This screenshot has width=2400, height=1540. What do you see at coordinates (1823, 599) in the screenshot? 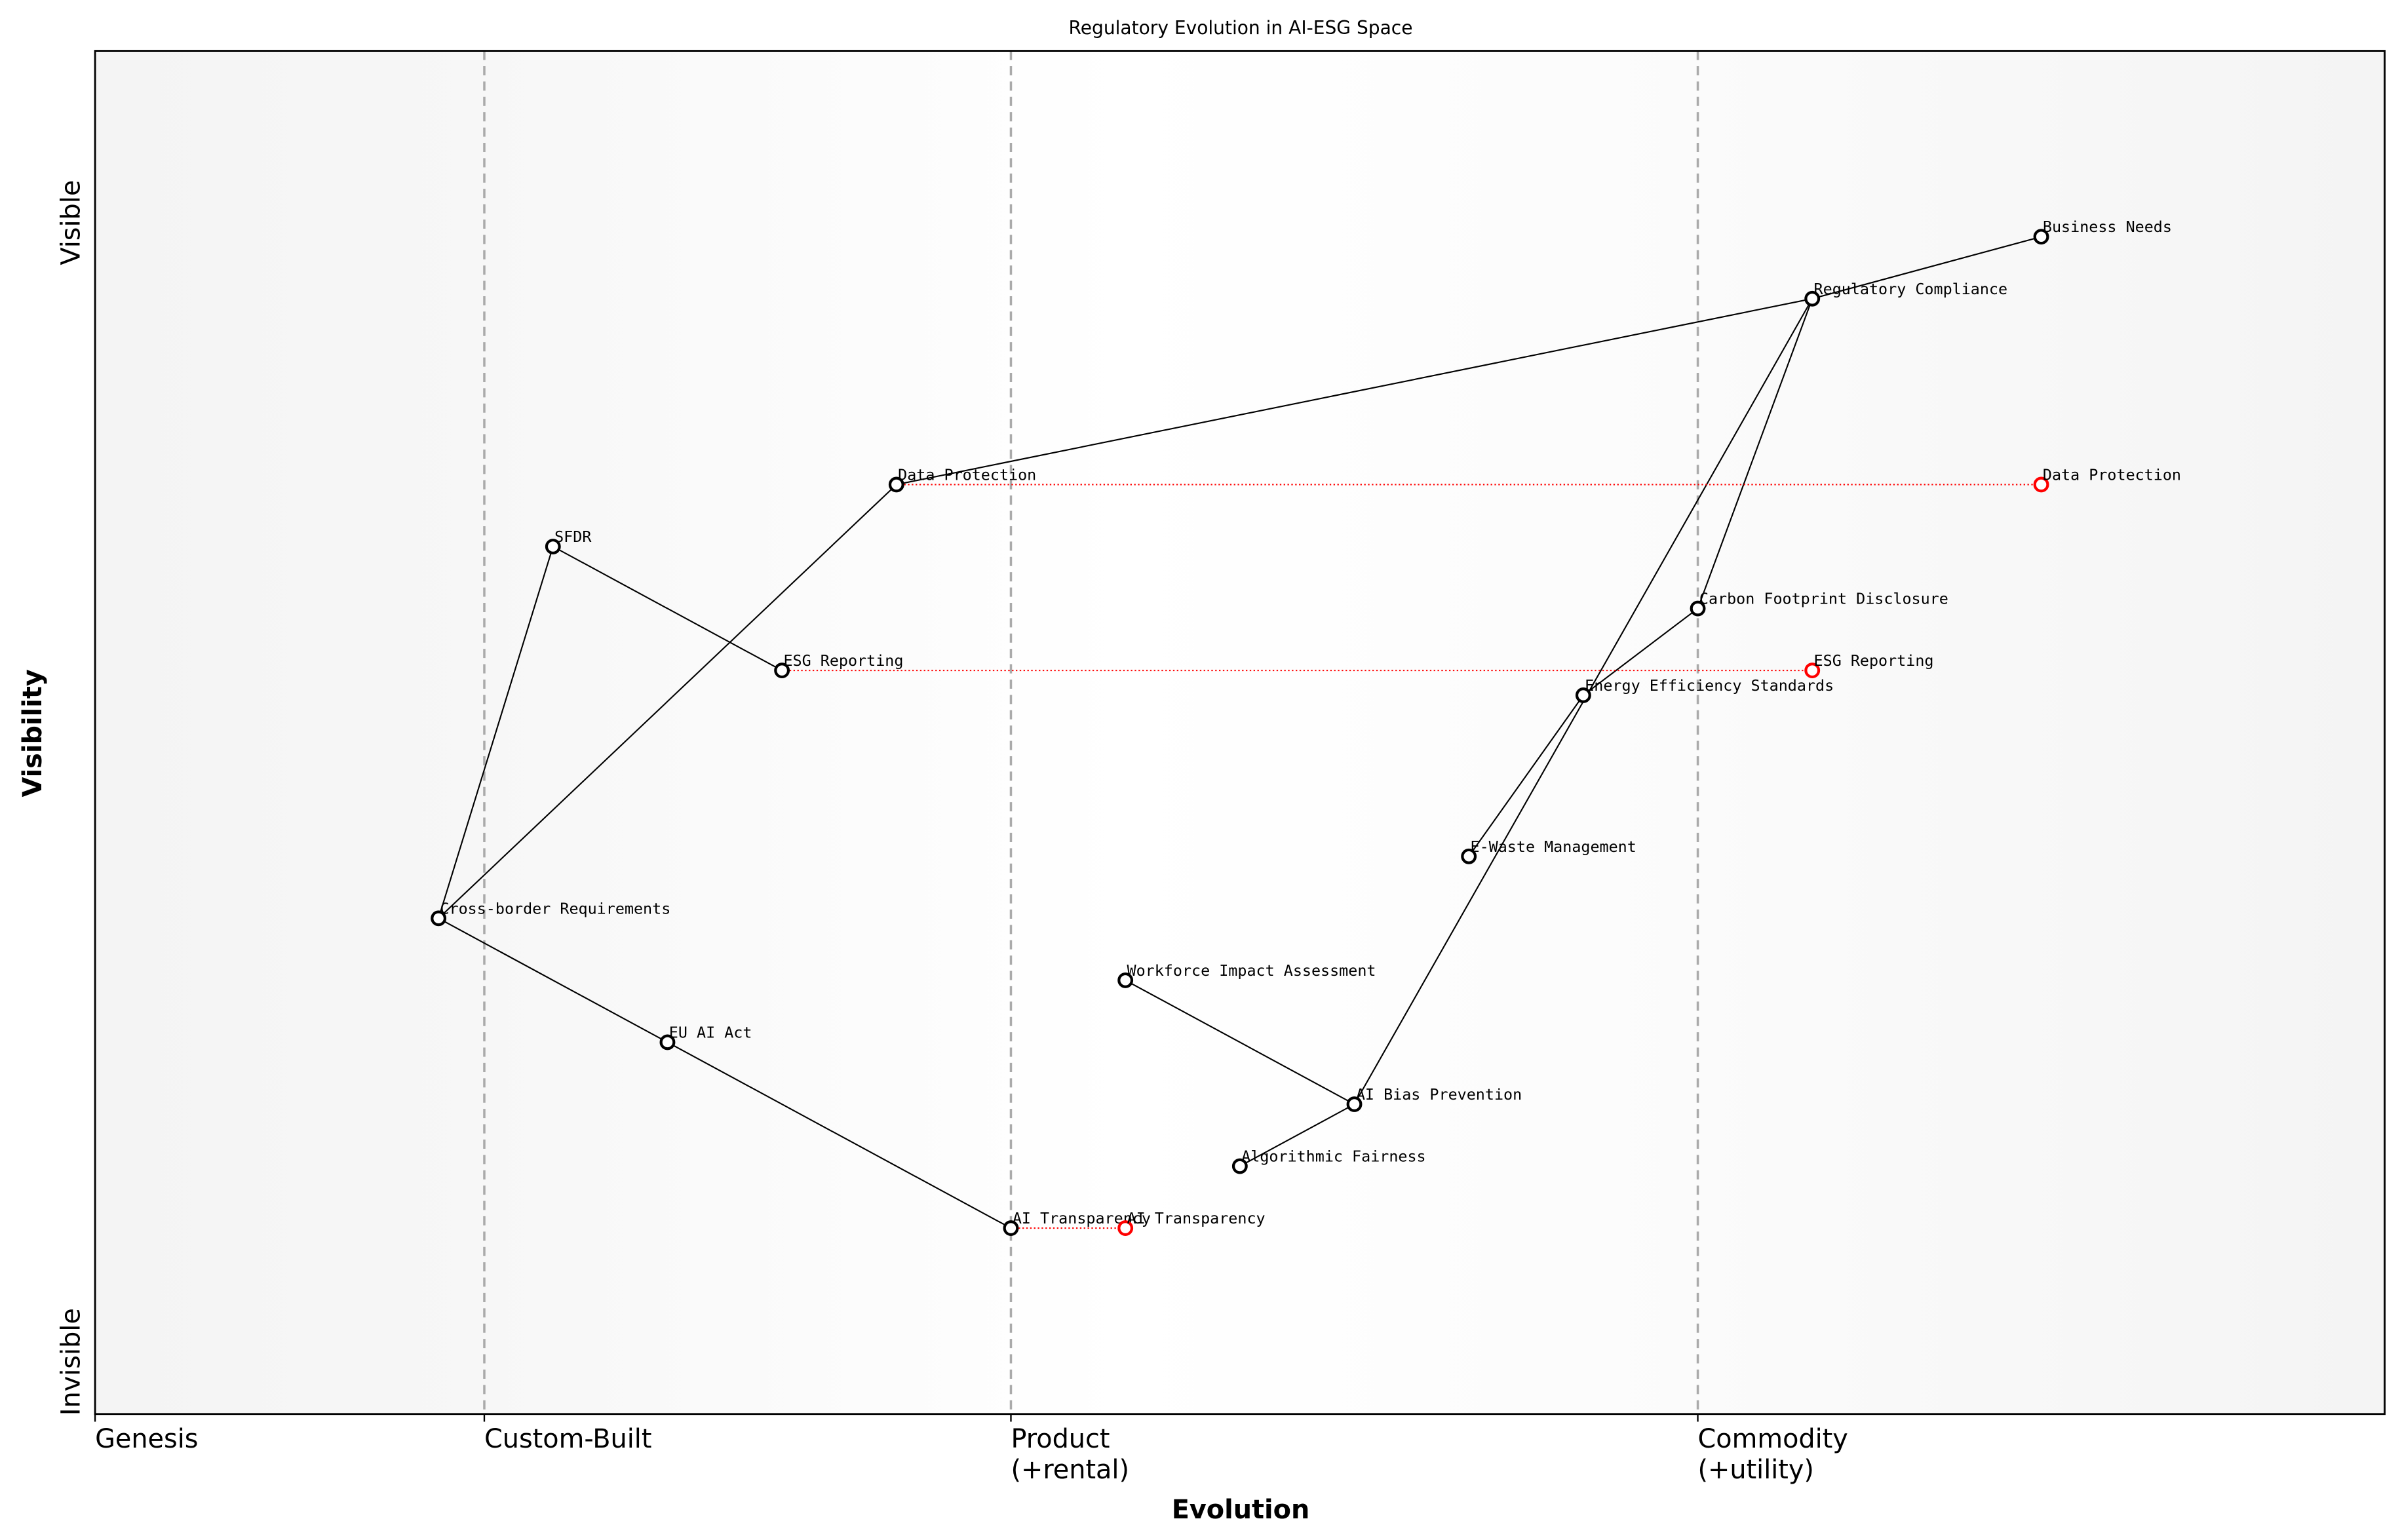
I see `component-label: Carbon Footprint Disclosure` at bounding box center [1823, 599].